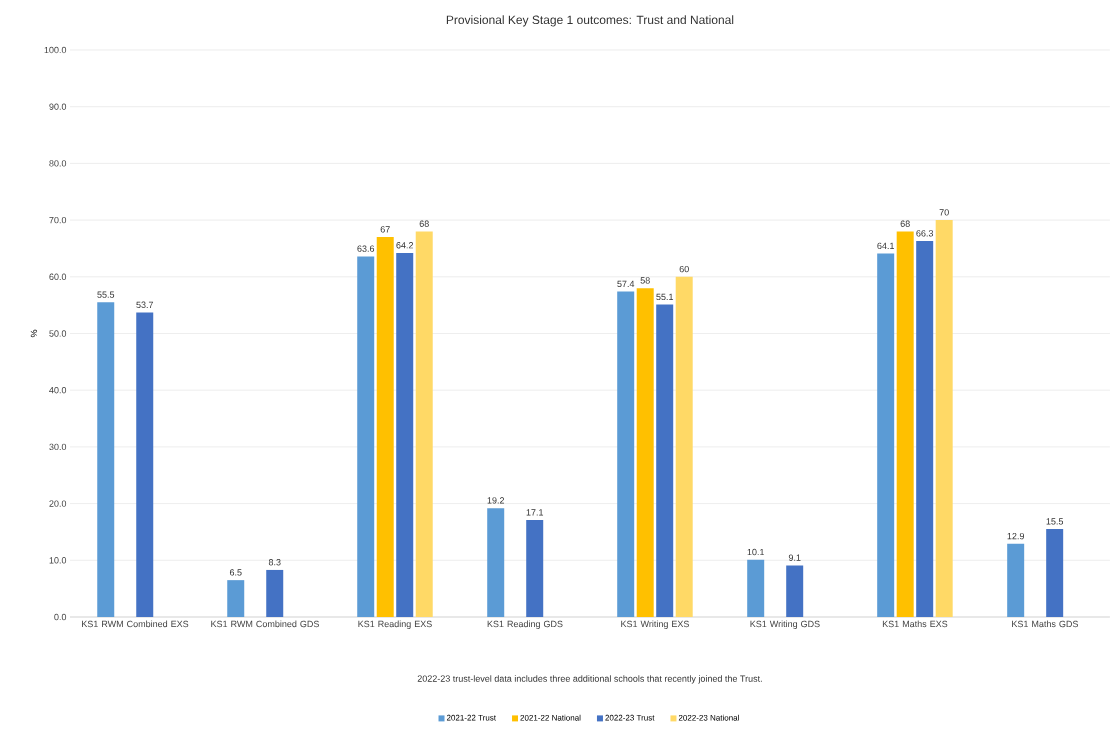 This screenshot has height=729, width=1117. Describe the element at coordinates (944, 212) in the screenshot. I see `data-label: 70` at that location.